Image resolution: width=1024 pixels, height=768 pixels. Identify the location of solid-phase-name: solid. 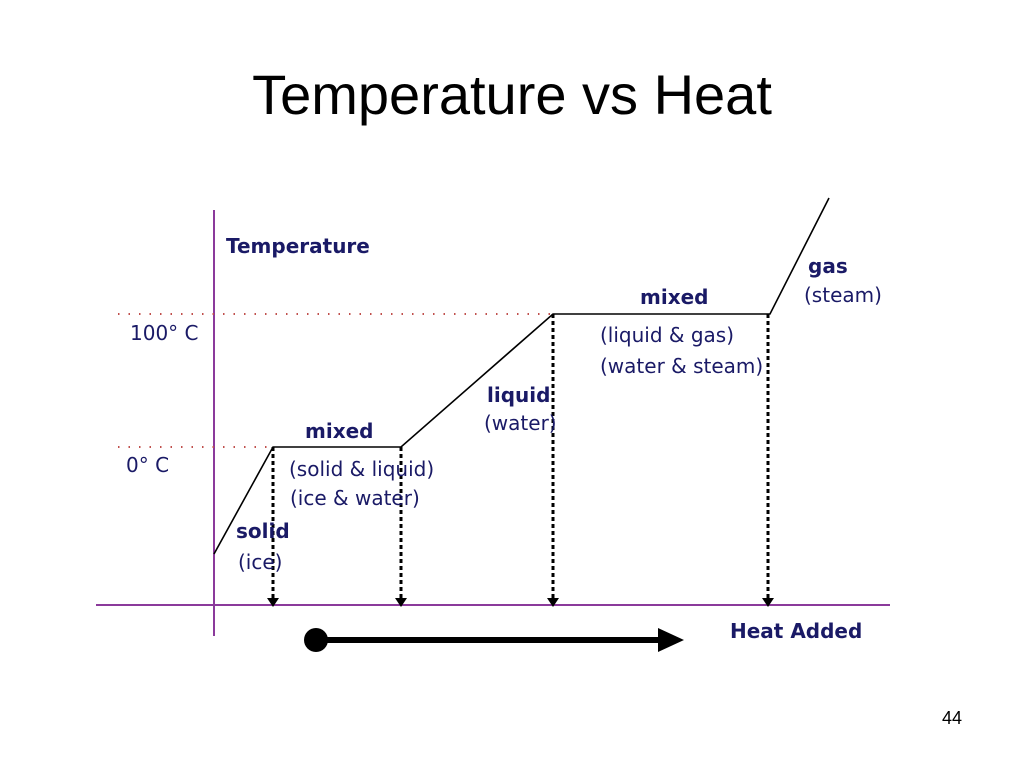
(263, 531).